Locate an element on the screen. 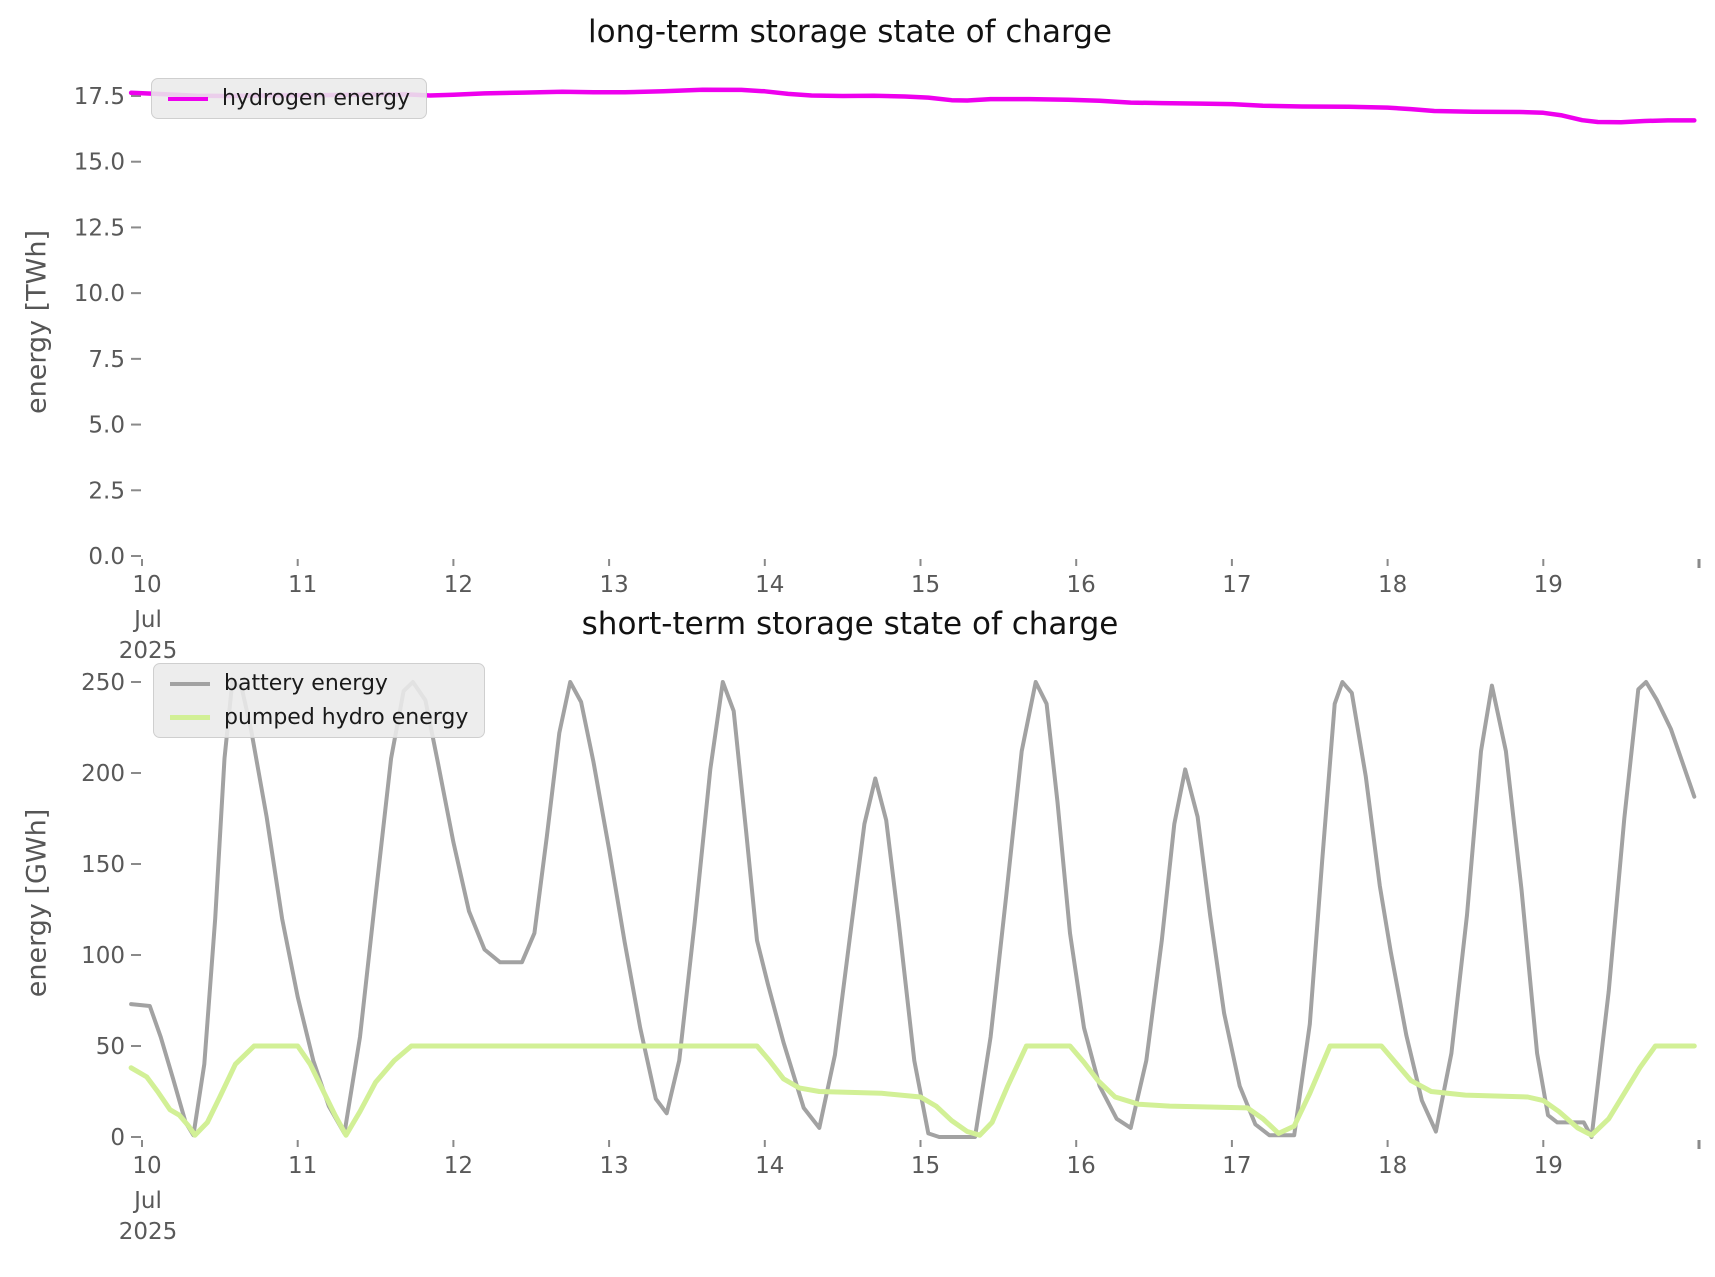 Image resolution: width=1715 pixels, height=1277 pixels. y-tick-label: 50 is located at coordinates (110, 1047).